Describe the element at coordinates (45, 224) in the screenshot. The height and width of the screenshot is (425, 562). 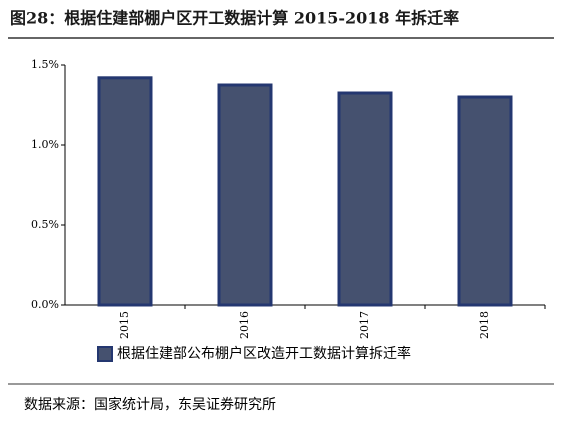
I see `y-tick-label: 0.5%` at that location.